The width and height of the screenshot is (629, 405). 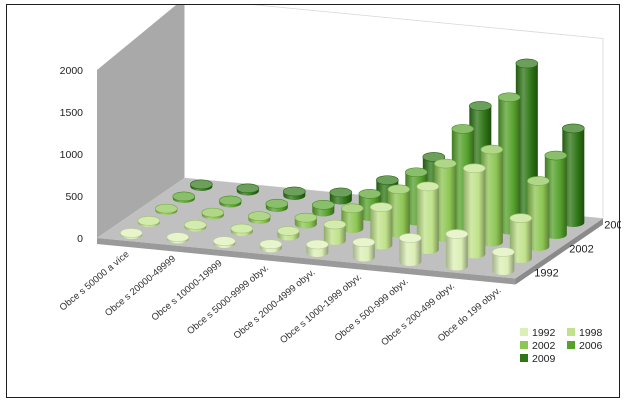 I want to click on legend-label: 2009, so click(x=544, y=359).